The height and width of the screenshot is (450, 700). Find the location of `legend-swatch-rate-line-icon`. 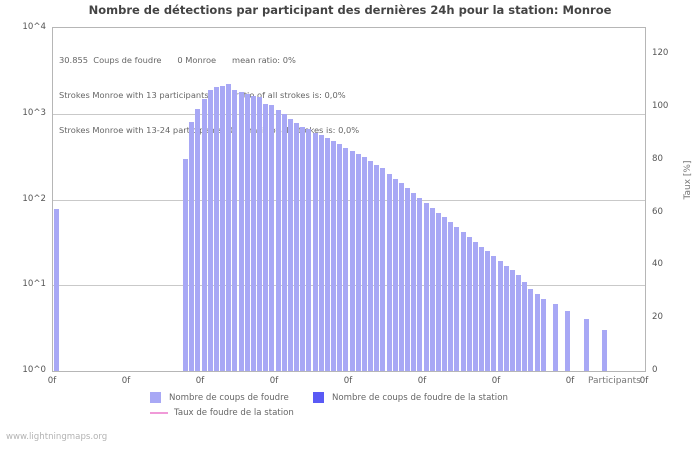

legend-swatch-rate-line-icon is located at coordinates (159, 413).